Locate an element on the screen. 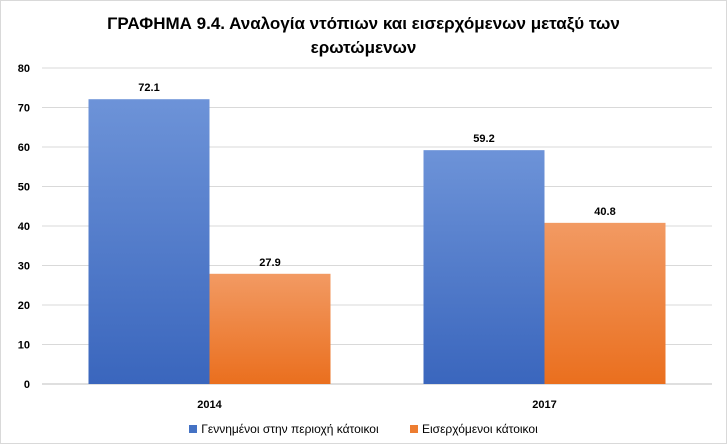 The height and width of the screenshot is (444, 727). y-tick-label-50: 50 is located at coordinates (24, 188).